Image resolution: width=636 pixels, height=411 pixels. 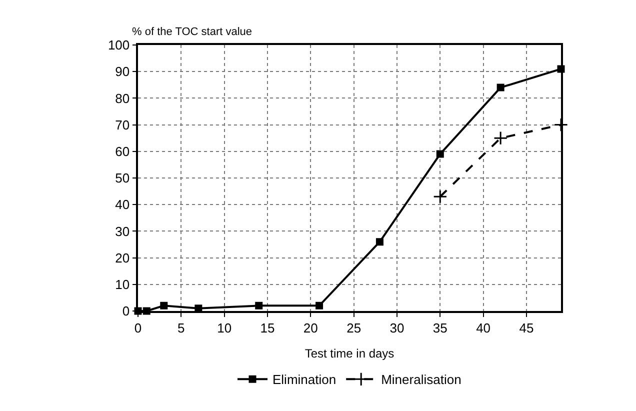 I want to click on y-tick-label: 60, so click(x=122, y=151).